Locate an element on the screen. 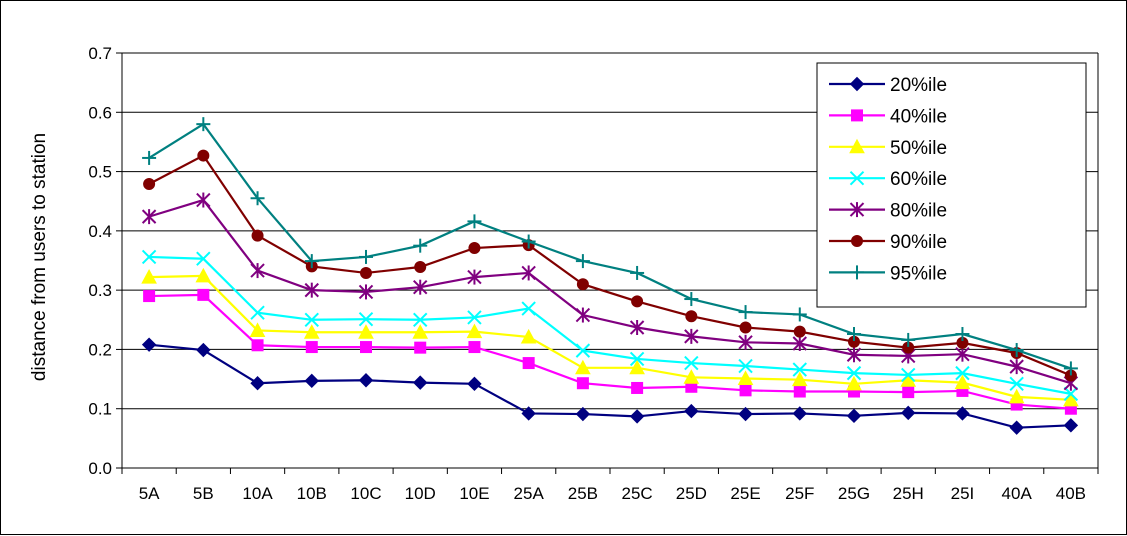  y-tick-label: 0.6 is located at coordinates (100, 112).